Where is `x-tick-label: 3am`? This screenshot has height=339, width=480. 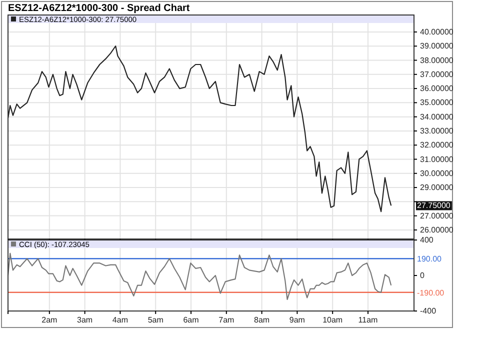
x-tick-label: 3am is located at coordinates (85, 320).